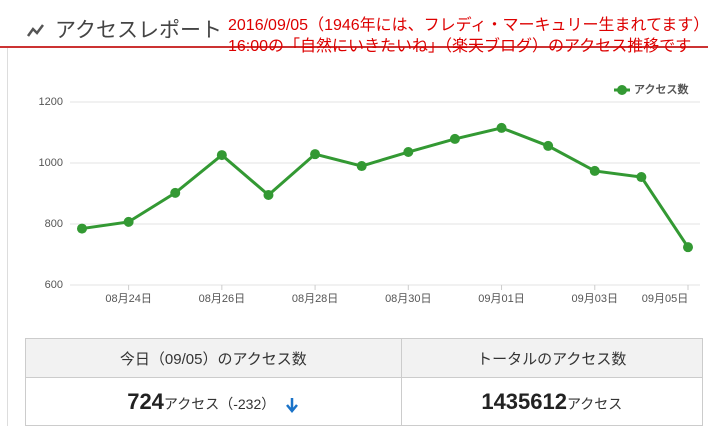 The height and width of the screenshot is (426, 708). Describe the element at coordinates (54, 285) in the screenshot. I see `y-tick-label: 600` at that location.